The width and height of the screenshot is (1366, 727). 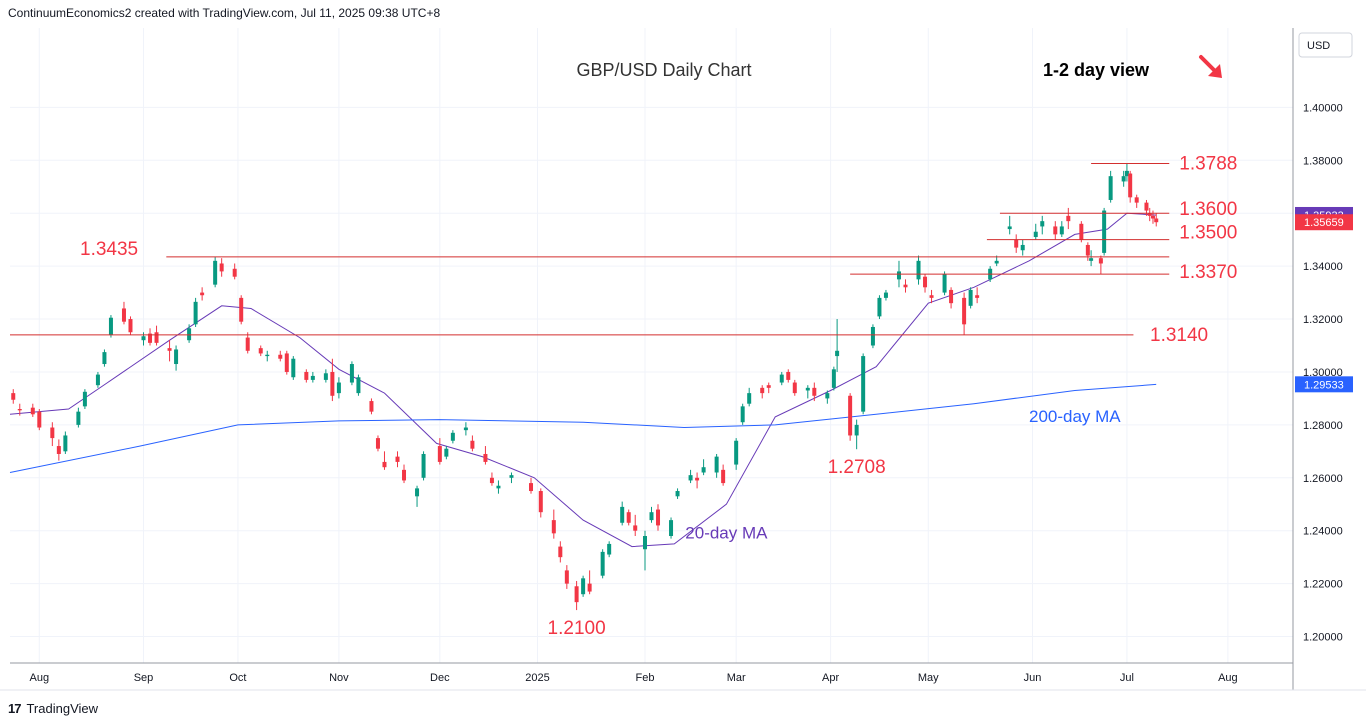 What do you see at coordinates (726, 532) in the screenshot?
I see `annotation-label: 20-day MA` at bounding box center [726, 532].